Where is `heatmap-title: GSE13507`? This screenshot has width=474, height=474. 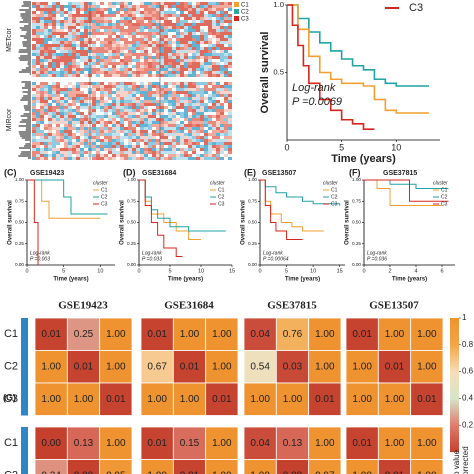 heatmap-title: GSE13507 is located at coordinates (394, 306).